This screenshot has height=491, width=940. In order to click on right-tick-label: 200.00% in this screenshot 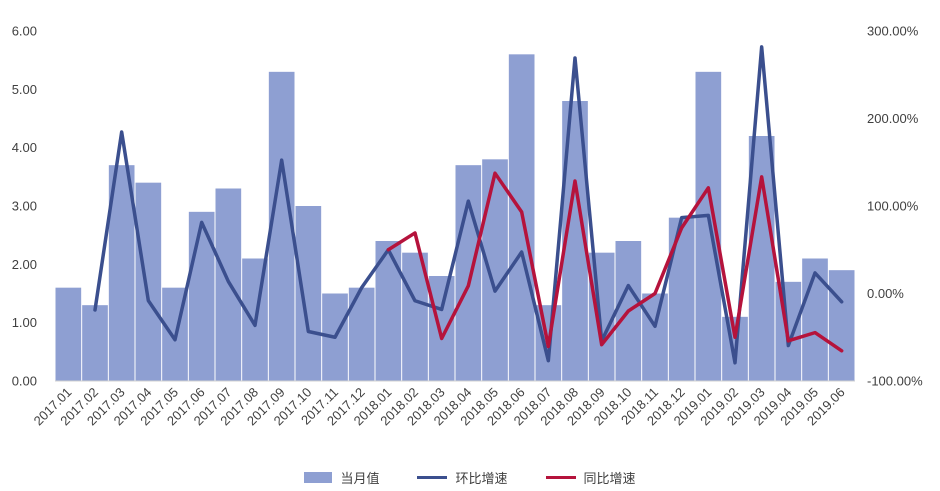, I will do `click(893, 118)`.